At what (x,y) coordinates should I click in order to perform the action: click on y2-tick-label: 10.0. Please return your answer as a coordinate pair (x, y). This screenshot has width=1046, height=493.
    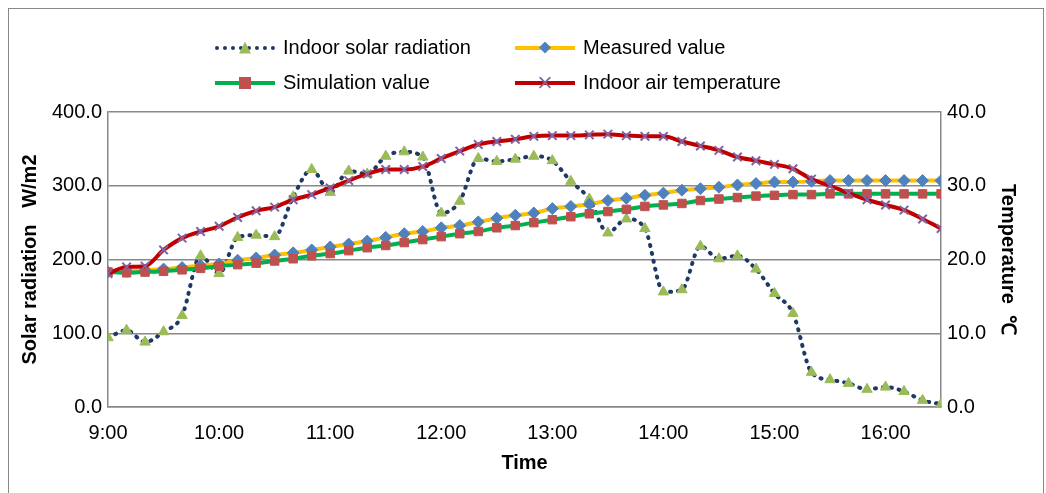
    Looking at the image, I should click on (967, 331).